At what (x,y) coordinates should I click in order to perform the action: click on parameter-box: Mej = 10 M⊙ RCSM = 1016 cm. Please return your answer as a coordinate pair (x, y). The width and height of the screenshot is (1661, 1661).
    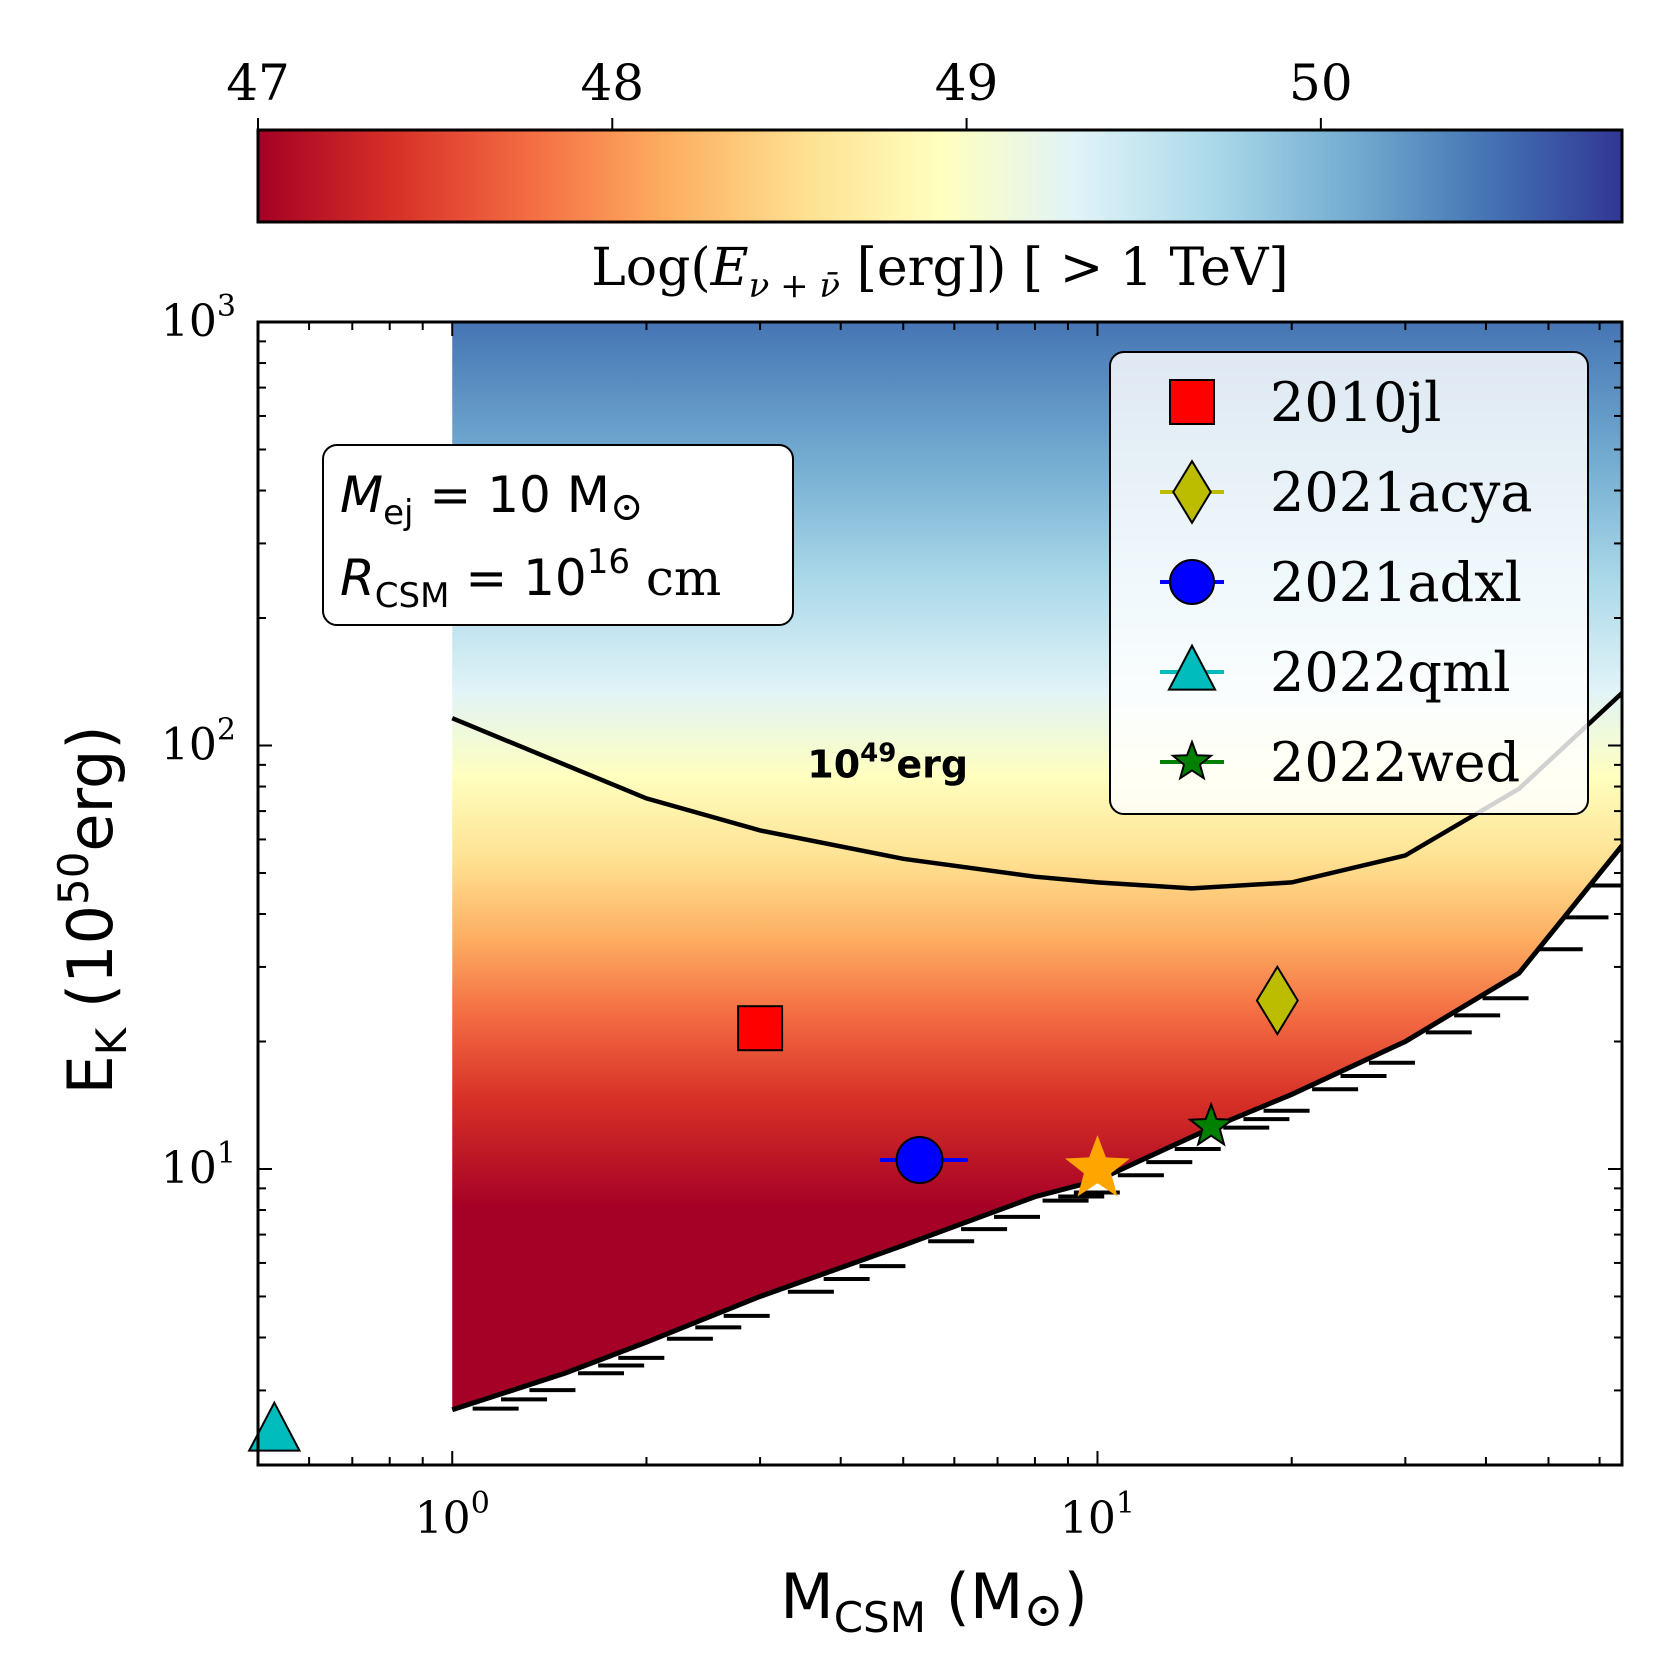
    Looking at the image, I should click on (558, 535).